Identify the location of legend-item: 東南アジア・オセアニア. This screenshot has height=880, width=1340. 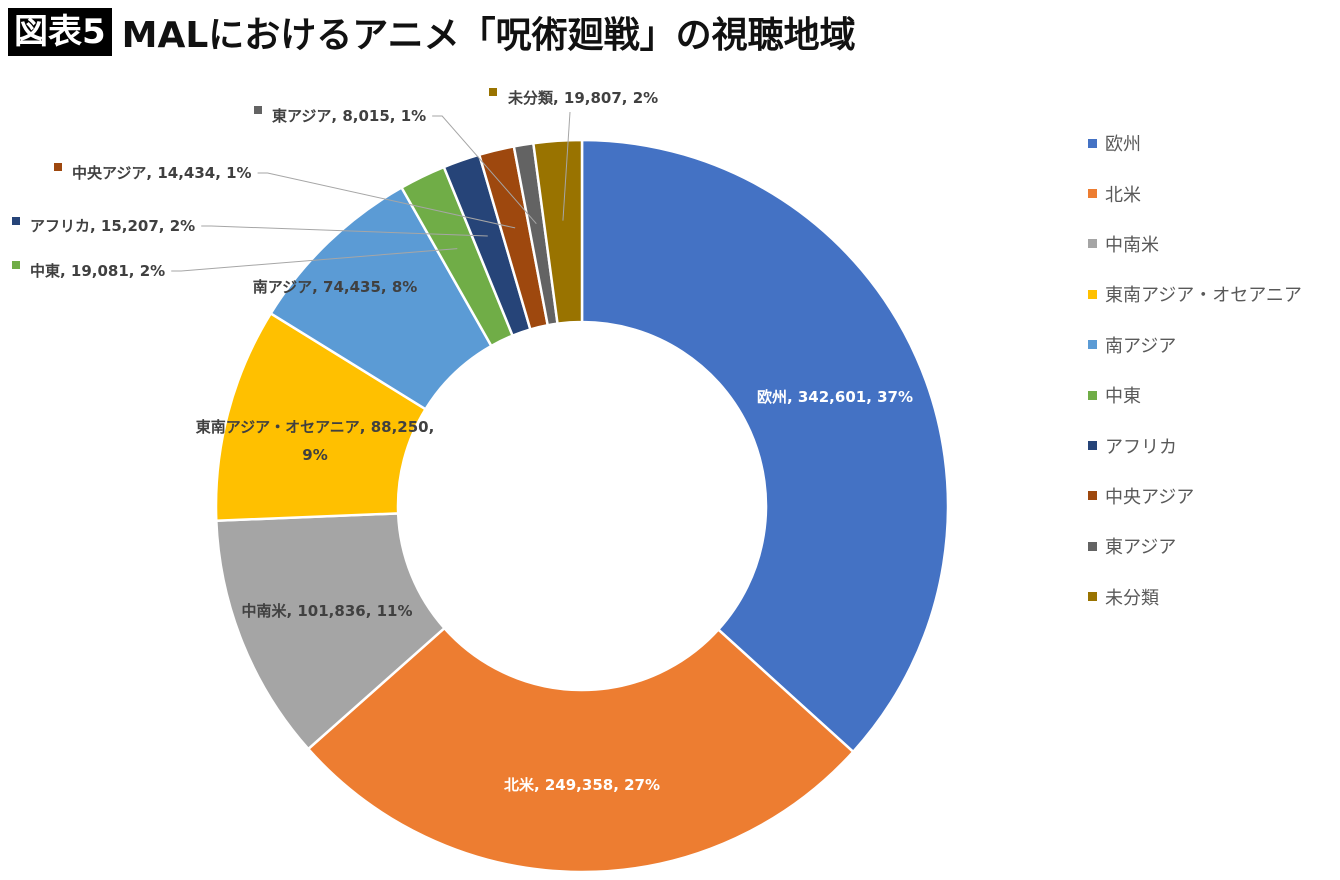
(1195, 294).